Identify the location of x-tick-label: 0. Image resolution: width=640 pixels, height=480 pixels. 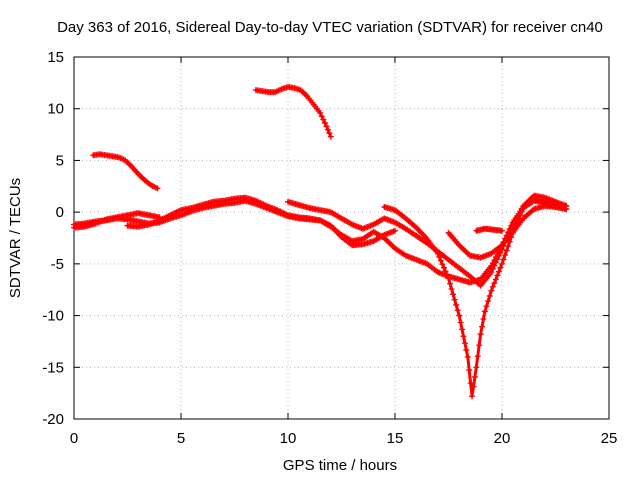
(74, 438).